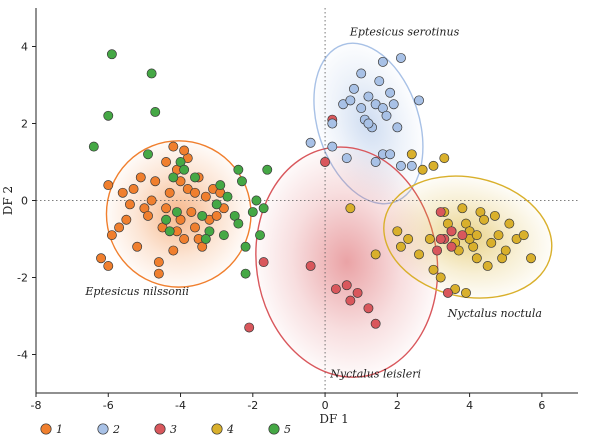 This screenshot has height=440, width=589. What do you see at coordinates (22, 278) in the screenshot?
I see `y-tick-label: -2` at bounding box center [22, 278].